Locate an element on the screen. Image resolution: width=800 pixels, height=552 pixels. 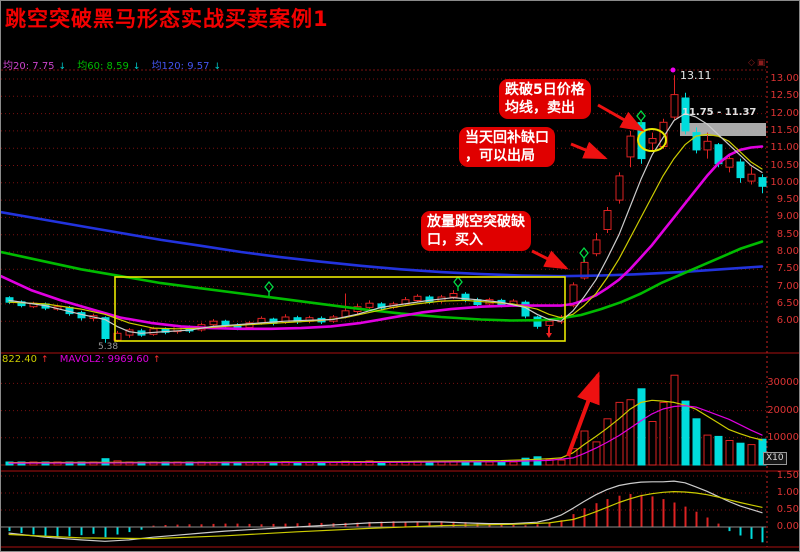
ma60-label: 均60: 8.59 ↓ is located at coordinates (109, 66).